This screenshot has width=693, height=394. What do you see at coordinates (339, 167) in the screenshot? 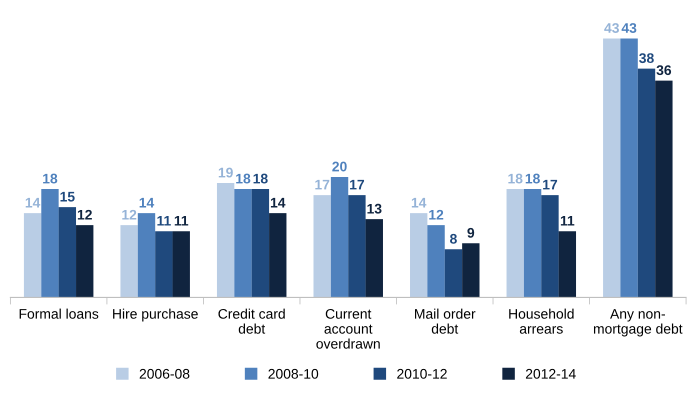
I see `data-label: 20` at bounding box center [339, 167].